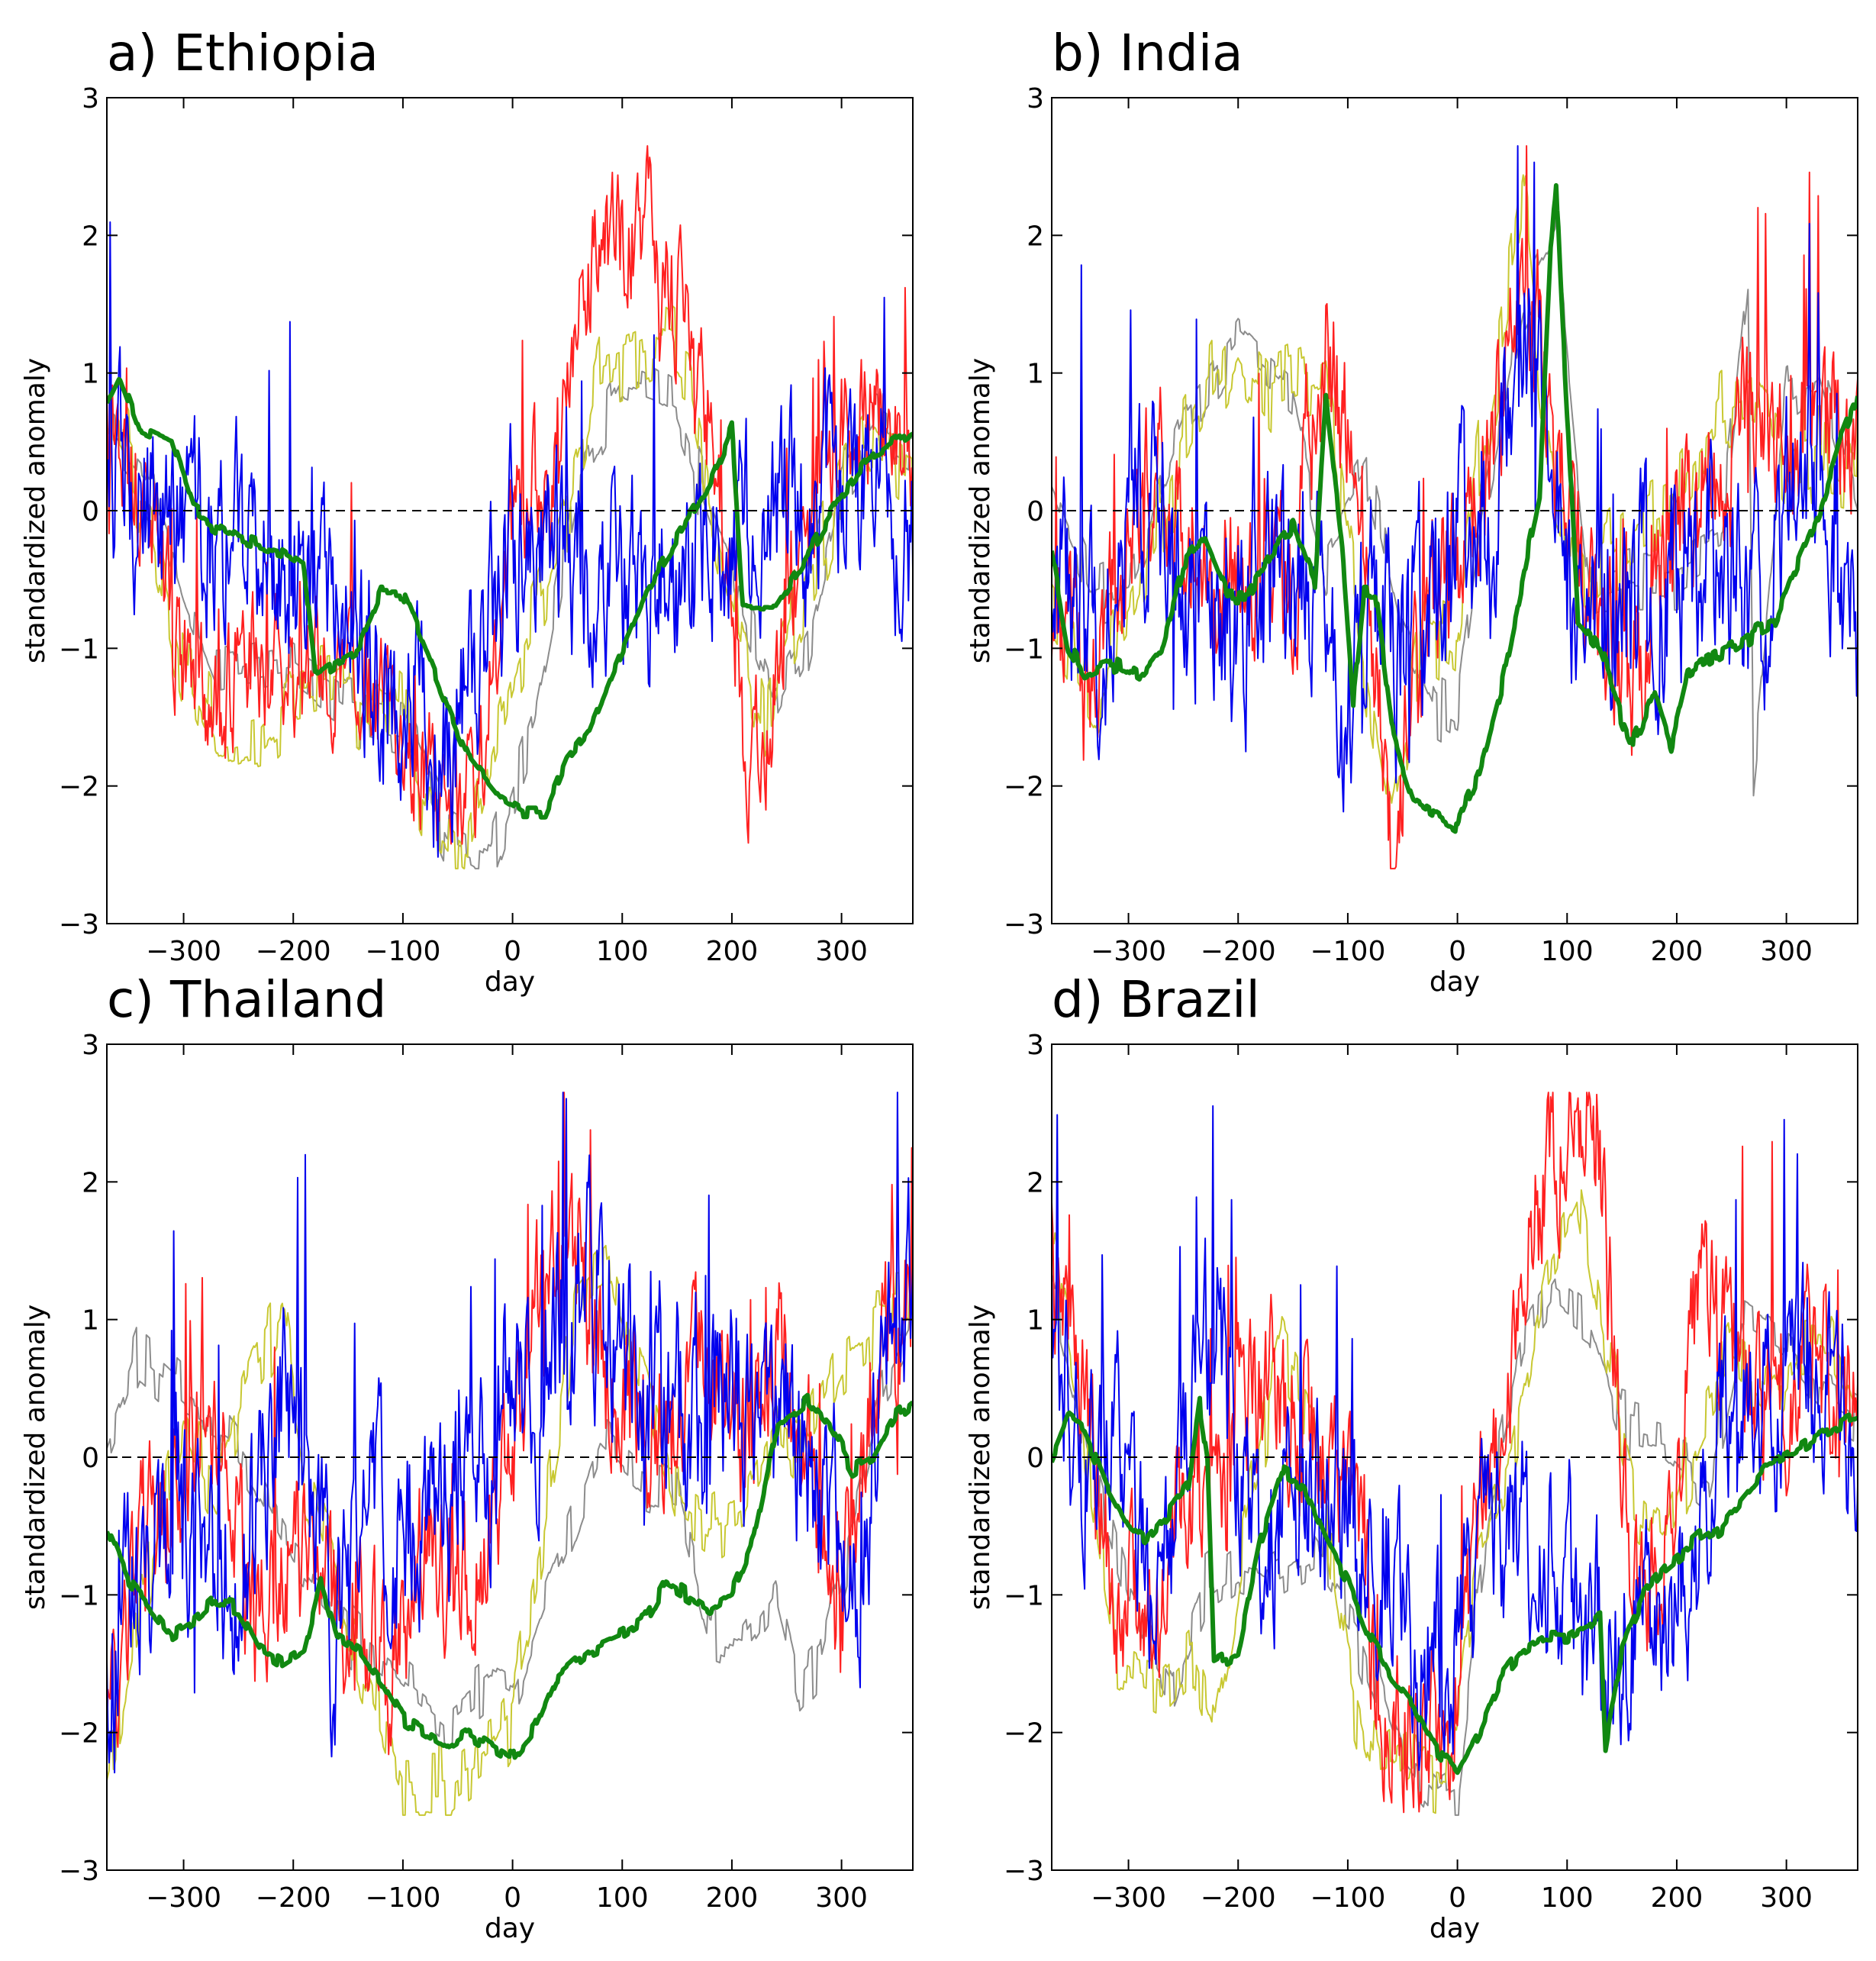 The height and width of the screenshot is (1961, 1876). What do you see at coordinates (1156, 1000) in the screenshot?
I see `panel-title: d) Brazil` at bounding box center [1156, 1000].